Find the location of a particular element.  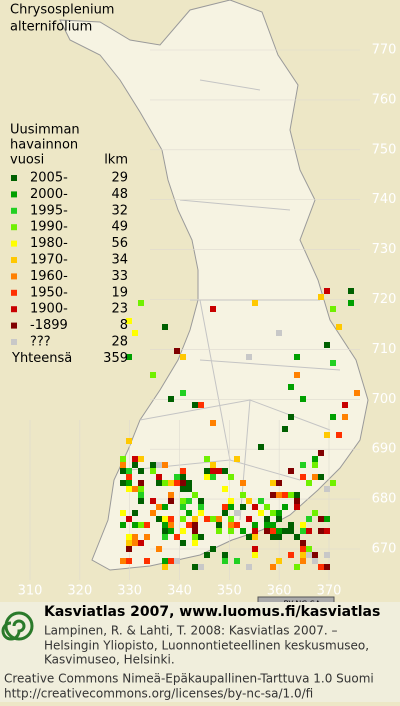

legend-heading-line: Uusimman is located at coordinates (45, 130).